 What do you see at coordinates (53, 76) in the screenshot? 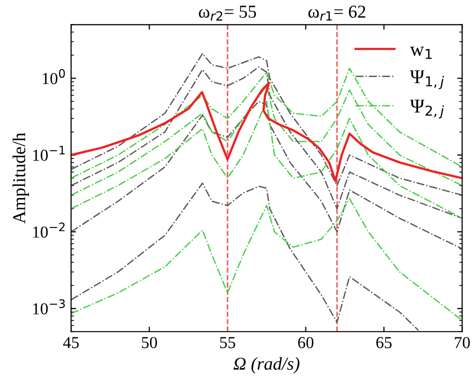
I see `y-tick-label: 10$^{0}$` at bounding box center [53, 76].